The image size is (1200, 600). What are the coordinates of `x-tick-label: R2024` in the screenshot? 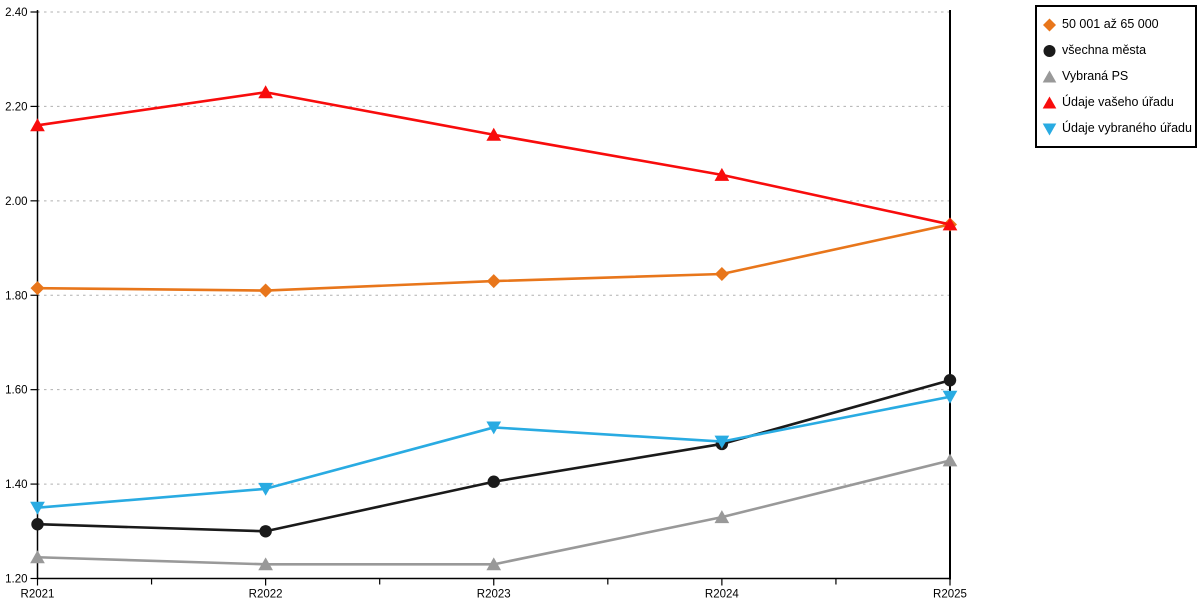 It's located at (722, 594).